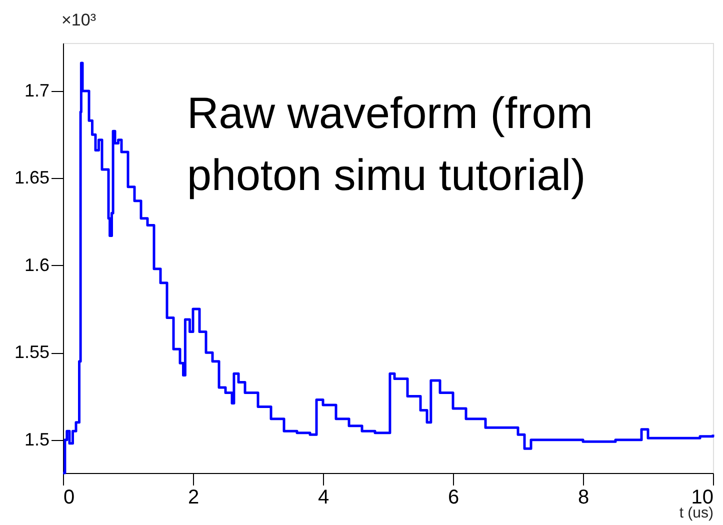 The image size is (723, 525). I want to click on y-axis-title: ×10³, so click(79, 20).